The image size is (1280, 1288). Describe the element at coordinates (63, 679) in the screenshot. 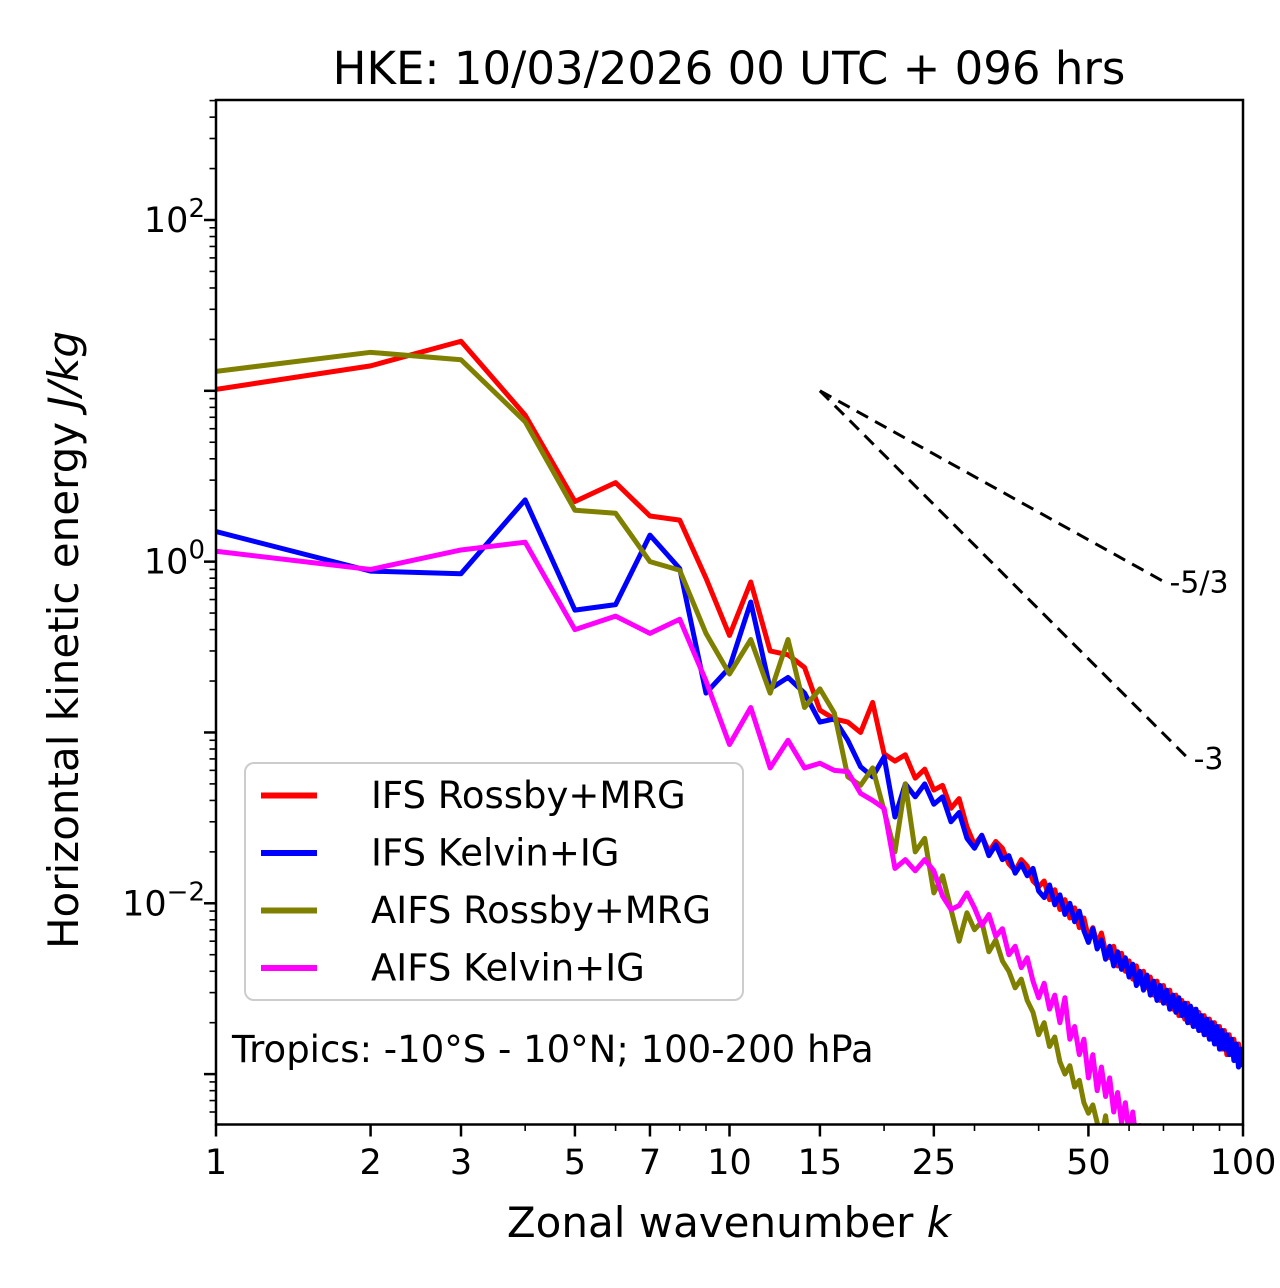

I see `y-axis-label-text: Horizontal kinetic energy` at that location.